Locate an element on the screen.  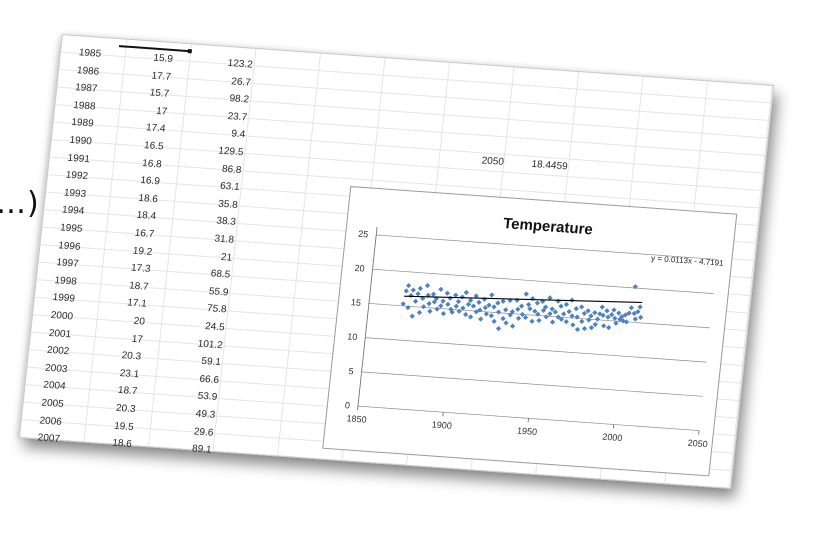
chart-title: Temperature is located at coordinates (547, 226).